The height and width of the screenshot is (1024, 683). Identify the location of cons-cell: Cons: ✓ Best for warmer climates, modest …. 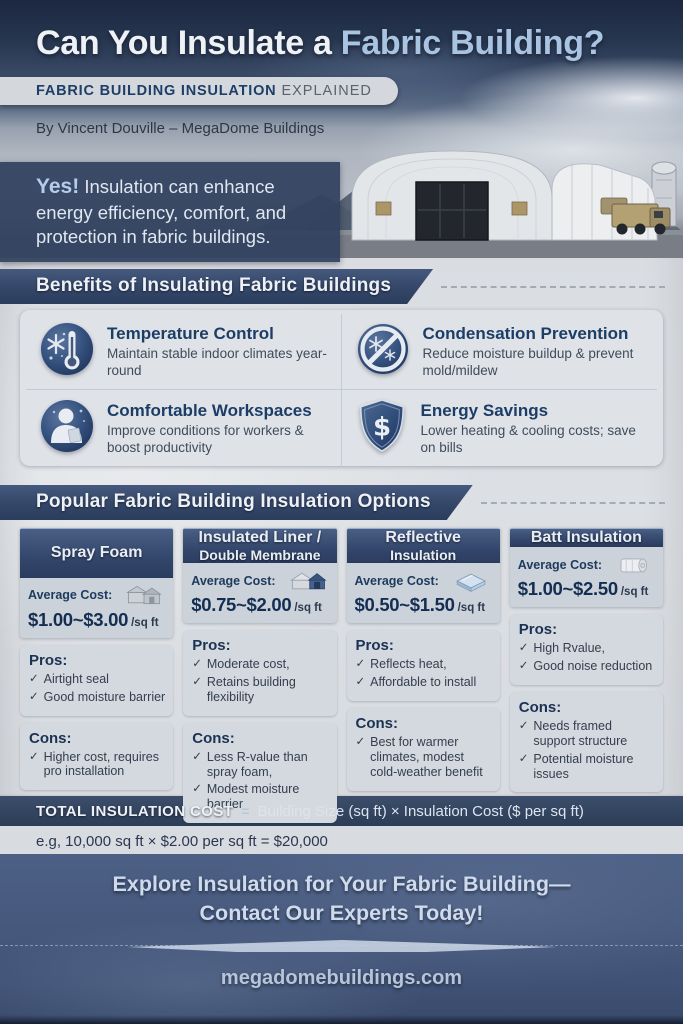
(423, 749).